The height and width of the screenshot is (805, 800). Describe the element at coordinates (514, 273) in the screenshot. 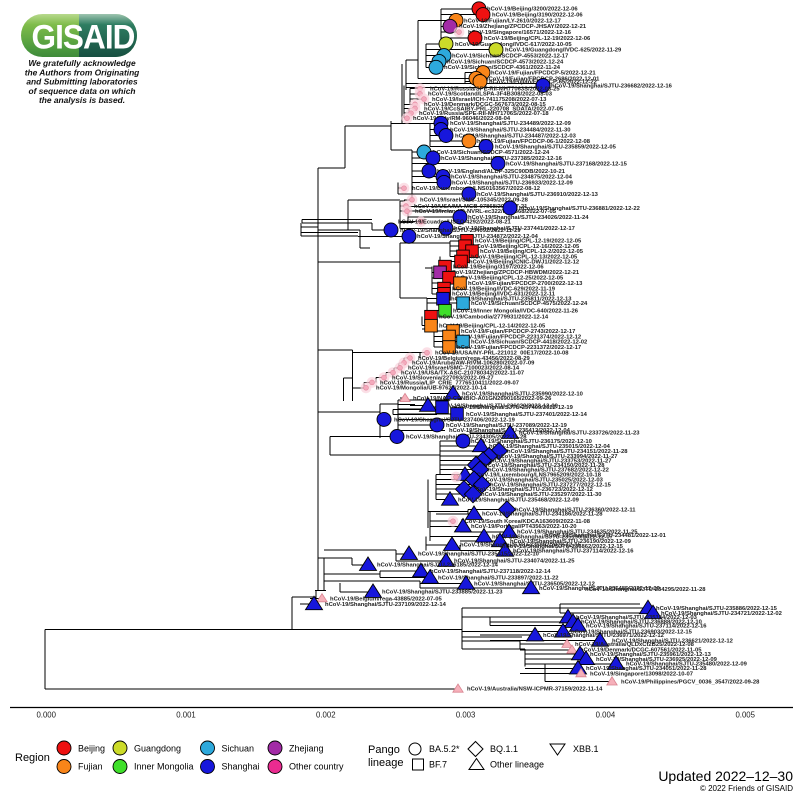

I see `svg-text:hCoV-19/Zhejiang/ZPCDCP-HBWDM/: hCoV-19/Zhejiang/ZPCDCP-HBWDM/2022-12-21` at that location.